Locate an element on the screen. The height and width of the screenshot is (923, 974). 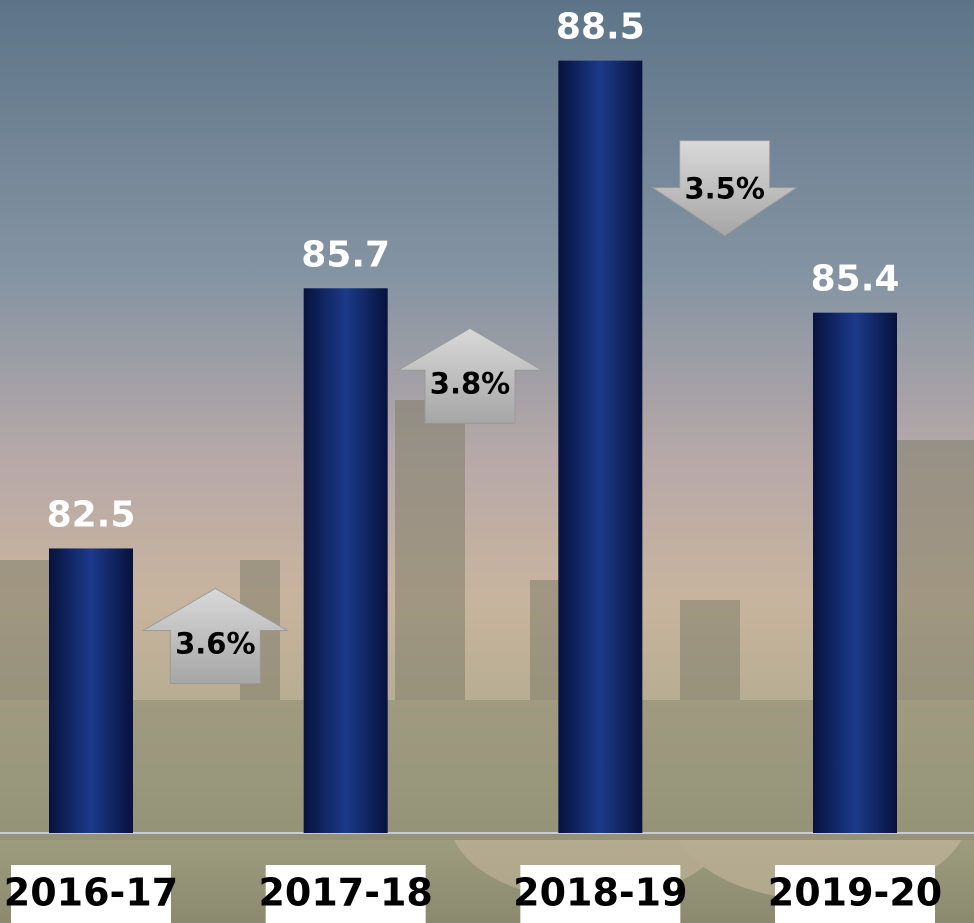
x-tick-label: 2019-20 is located at coordinates (855, 893).